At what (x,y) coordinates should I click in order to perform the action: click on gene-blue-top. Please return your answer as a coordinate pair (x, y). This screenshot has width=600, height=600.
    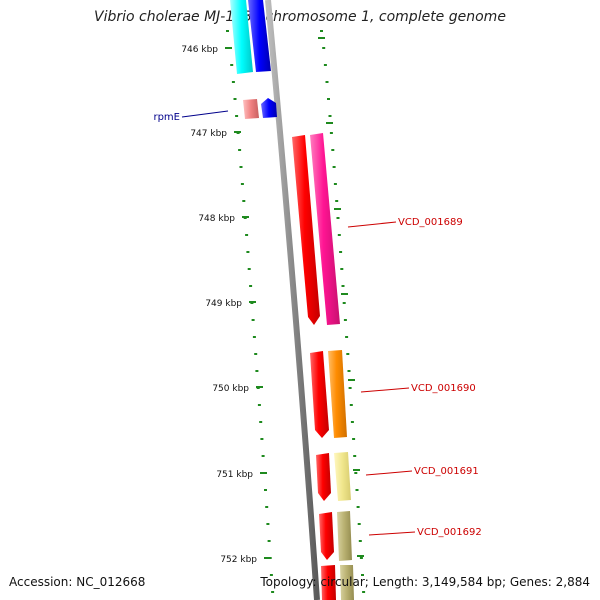
    Looking at the image, I should click on (259, 36).